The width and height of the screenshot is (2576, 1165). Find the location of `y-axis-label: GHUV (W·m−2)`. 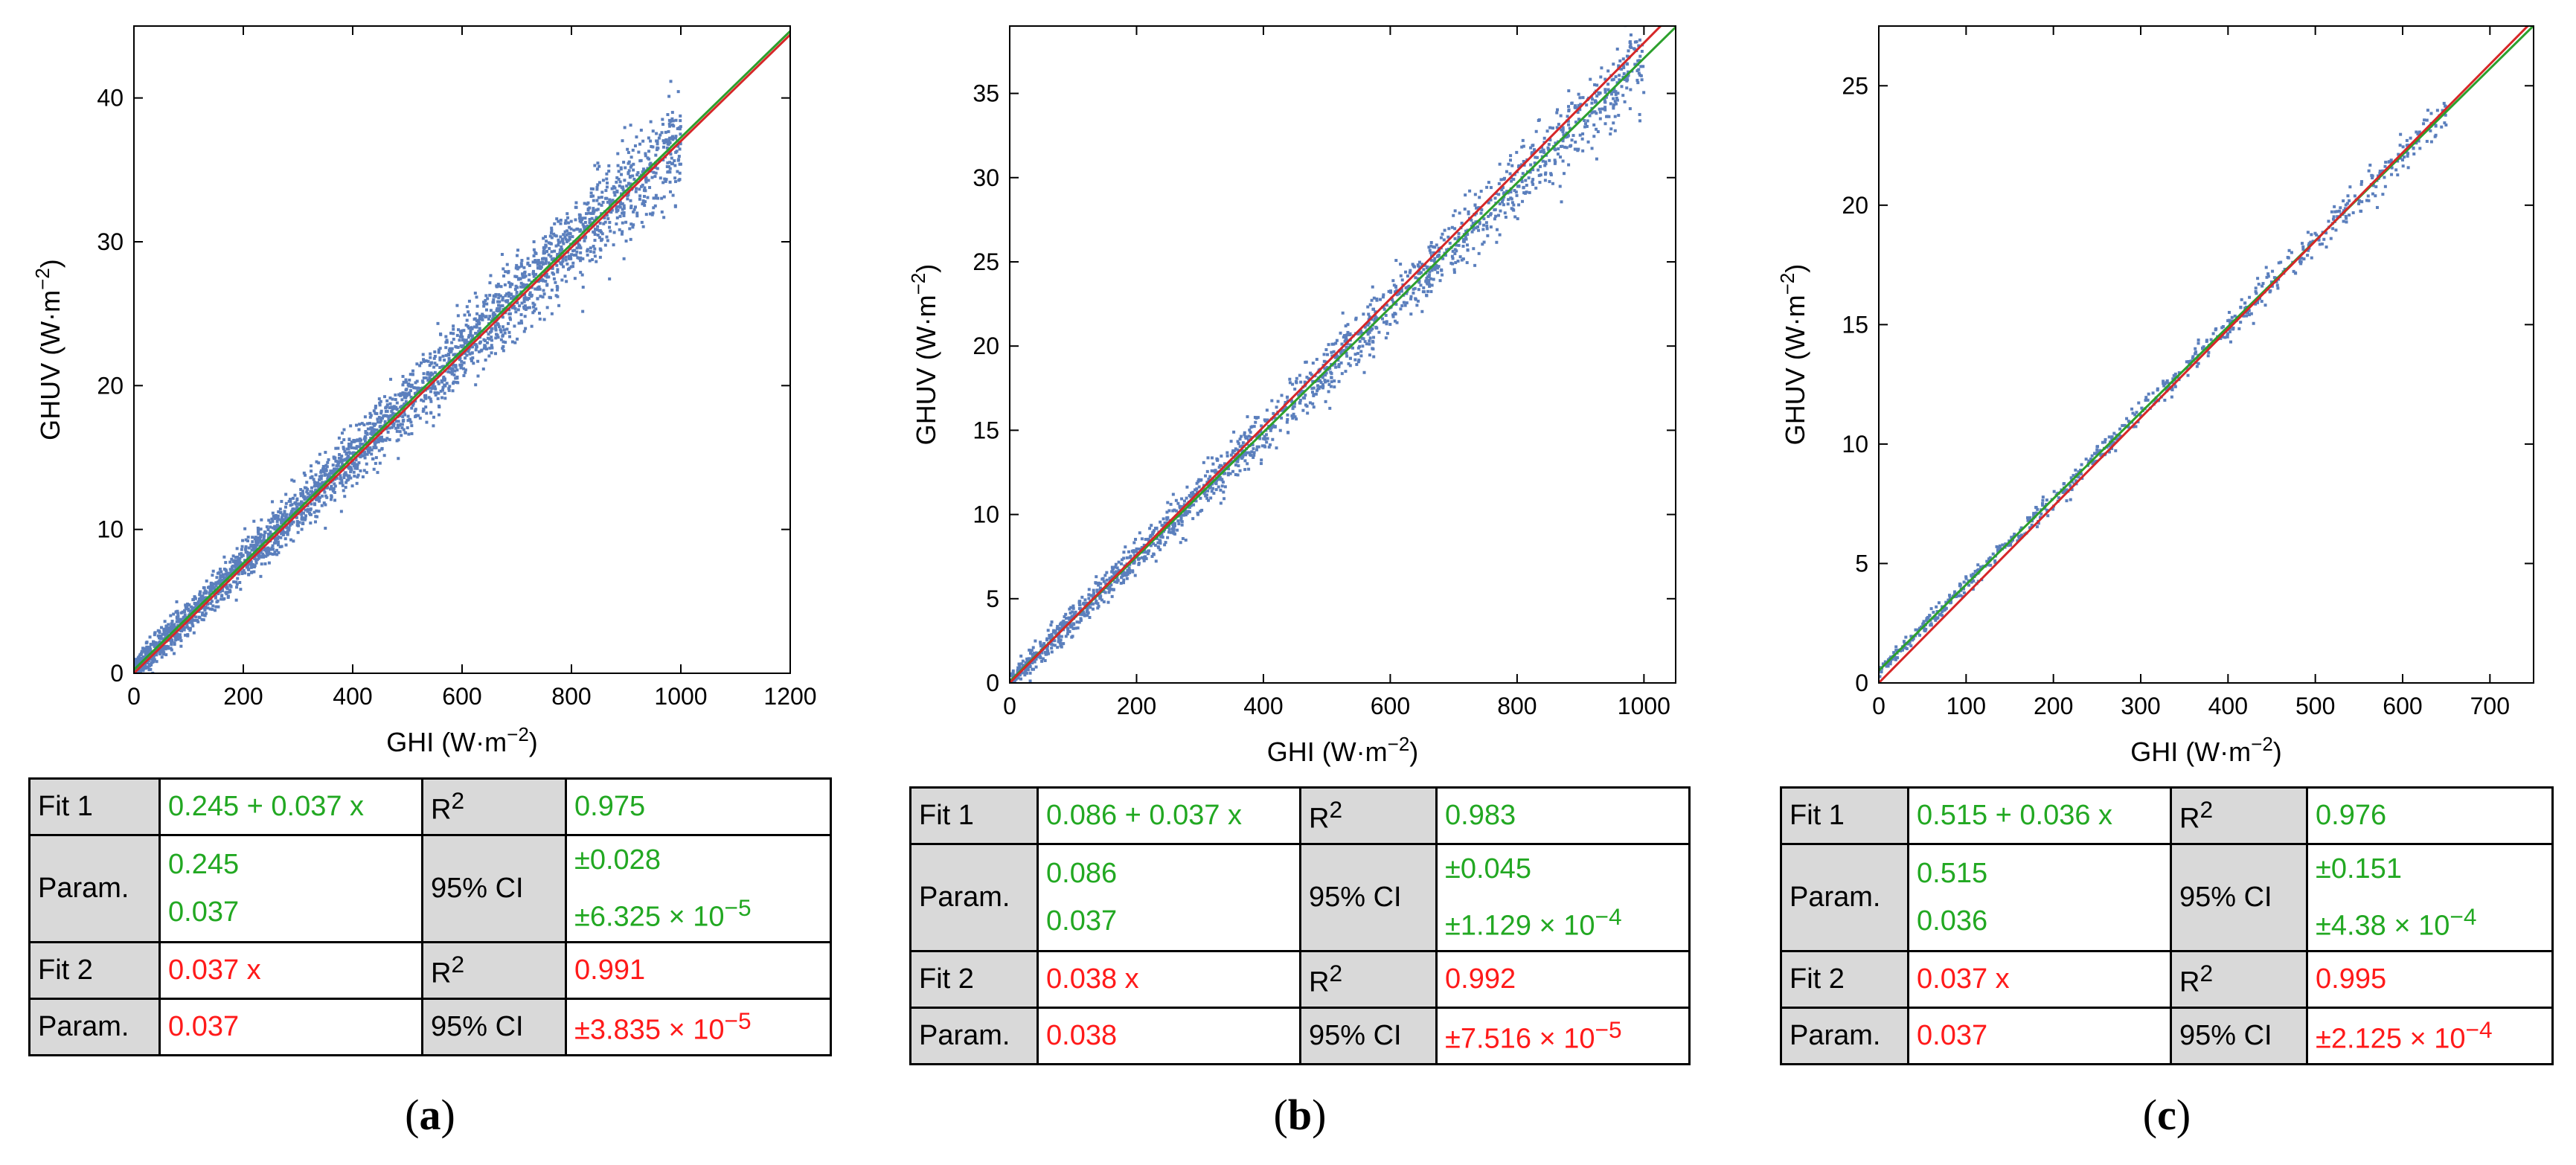

y-axis-label: GHUV (W·m−2) is located at coordinates (48, 349).